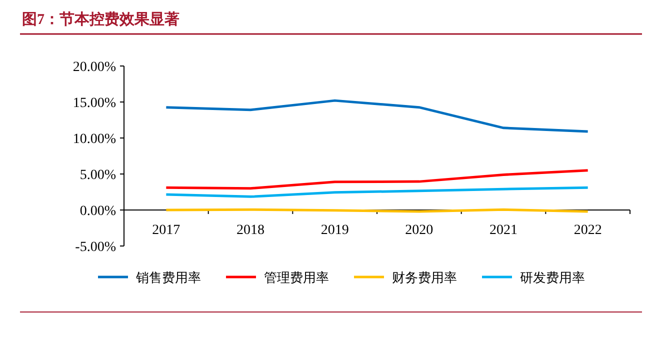 The width and height of the screenshot is (664, 340). I want to click on y-tick-label: -5.00%, so click(95, 247).